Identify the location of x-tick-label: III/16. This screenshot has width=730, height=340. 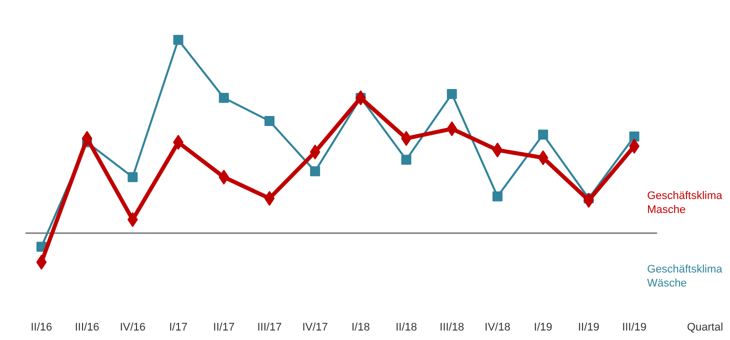
(87, 328).